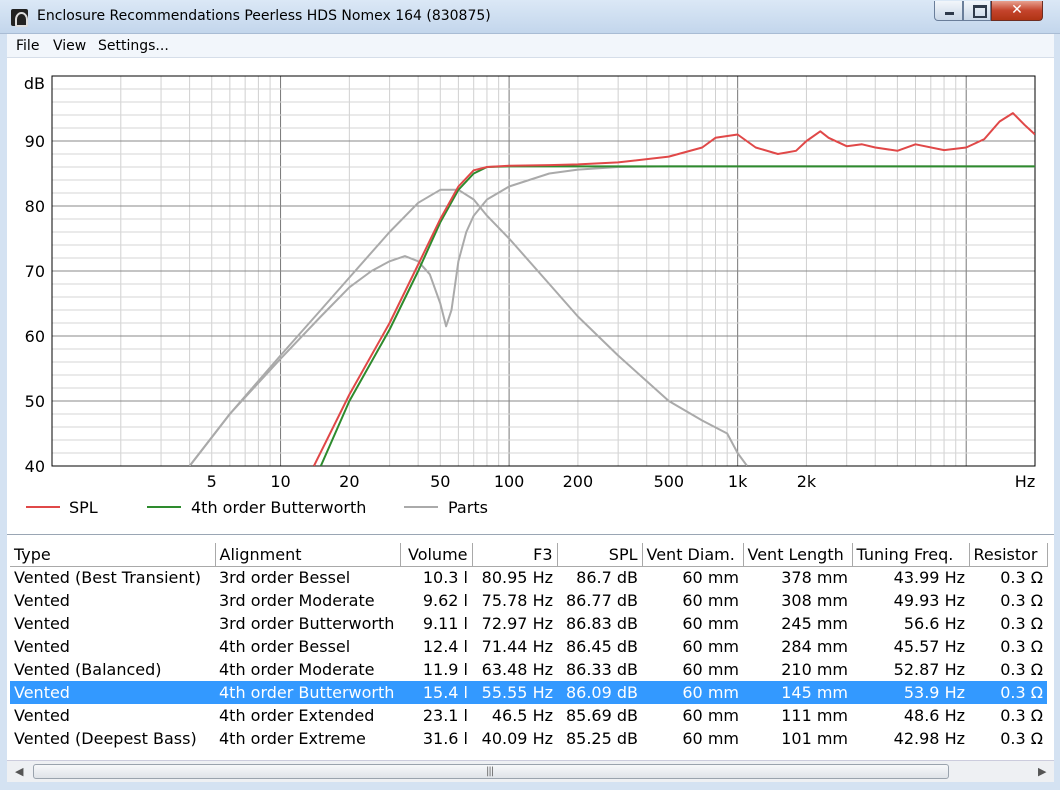  What do you see at coordinates (1008, 555) in the screenshot?
I see `col-header-resistor: Resistor` at bounding box center [1008, 555].